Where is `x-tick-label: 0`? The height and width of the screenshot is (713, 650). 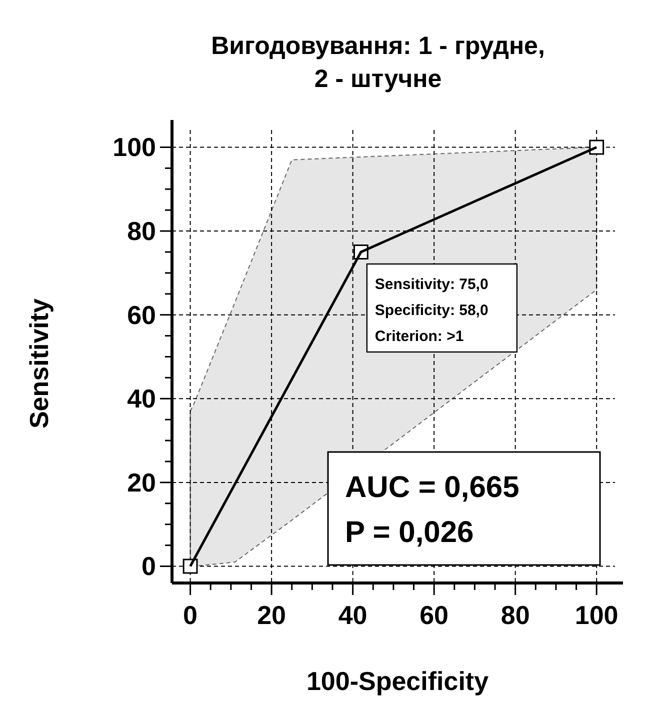 x-tick-label: 0 is located at coordinates (190, 615).